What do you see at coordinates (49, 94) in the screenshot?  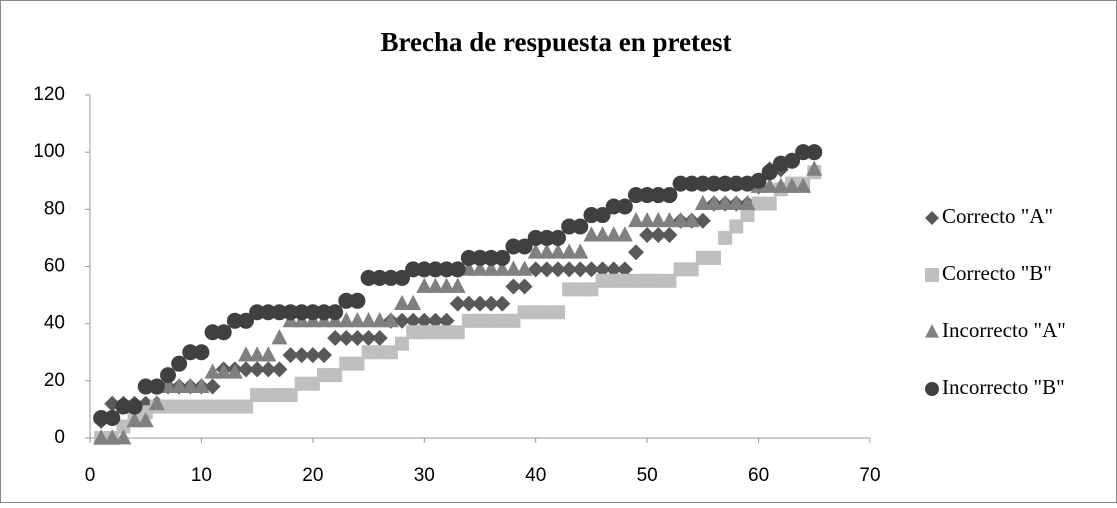 I see `y-tick-label: 120` at bounding box center [49, 94].